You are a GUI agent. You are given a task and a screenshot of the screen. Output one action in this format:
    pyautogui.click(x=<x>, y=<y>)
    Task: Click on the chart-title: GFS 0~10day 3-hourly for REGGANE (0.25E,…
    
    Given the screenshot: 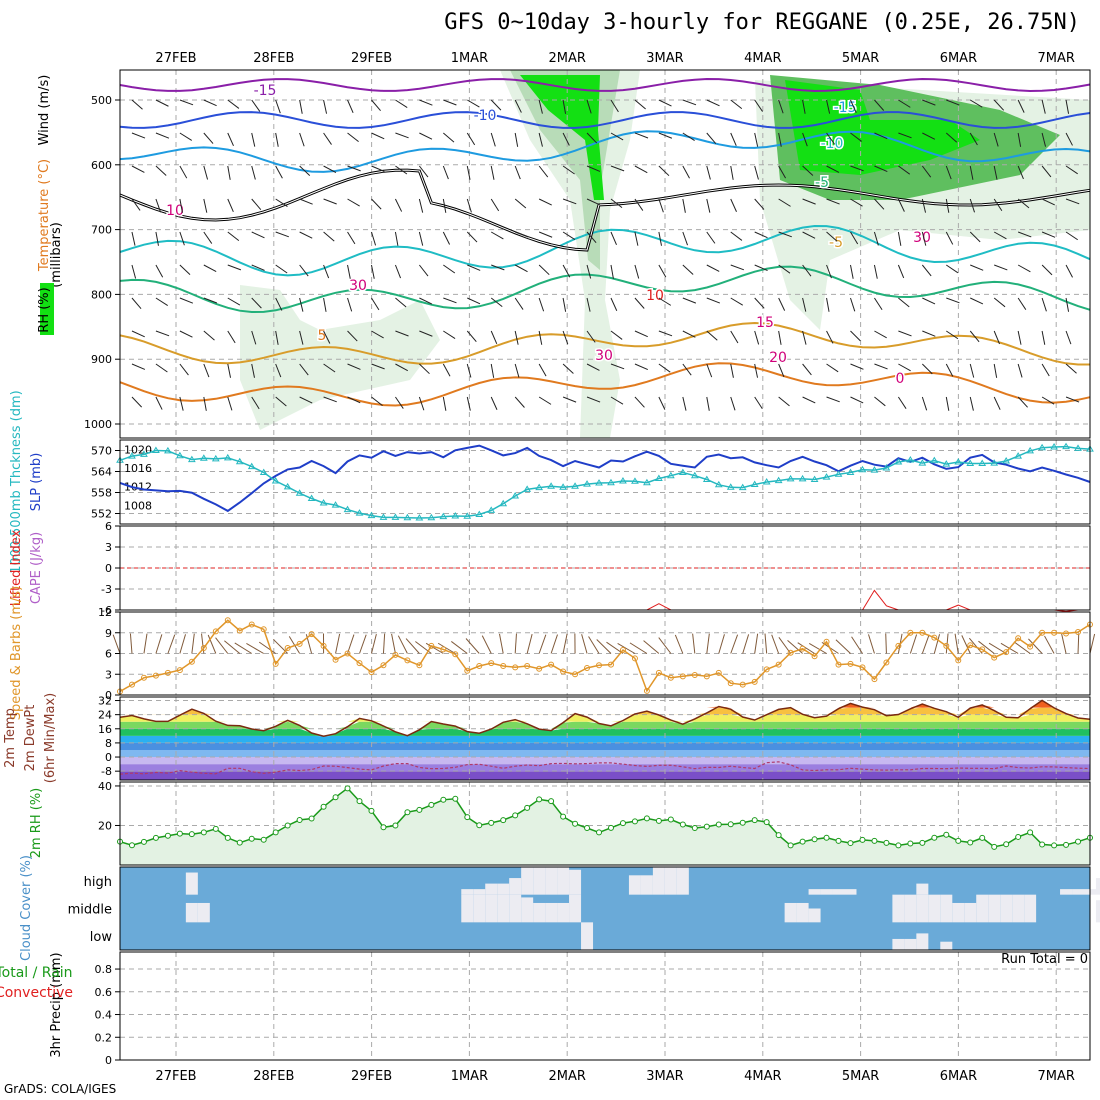 What is the action you would take?
    pyautogui.click(x=762, y=22)
    